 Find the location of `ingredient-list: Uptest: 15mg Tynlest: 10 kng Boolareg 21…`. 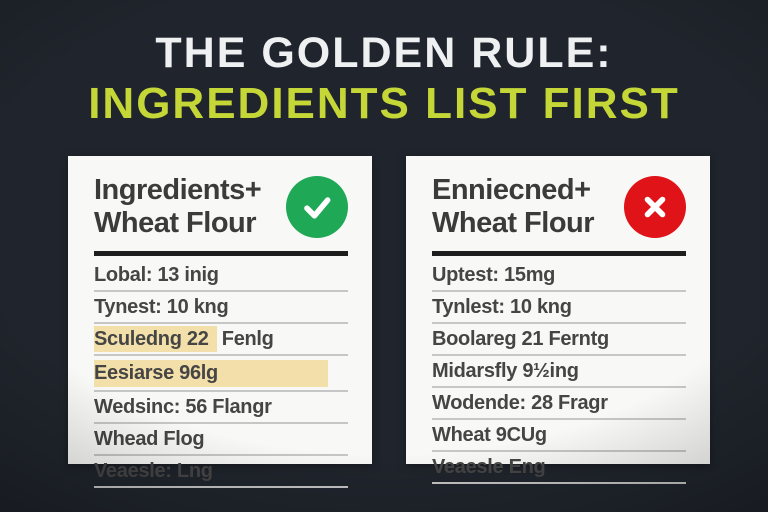

ingredient-list: Uptest: 15mg Tynlest: 10 kng Boolareg 21… is located at coordinates (559, 372).